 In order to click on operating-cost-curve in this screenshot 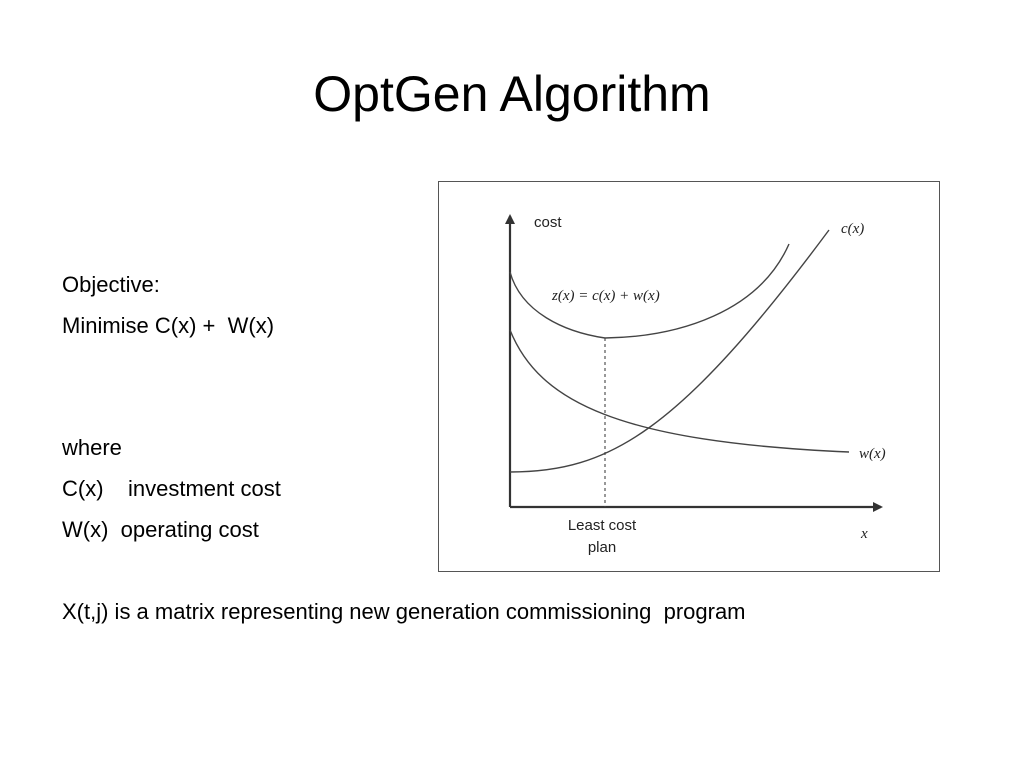, I will do `click(679, 391)`.